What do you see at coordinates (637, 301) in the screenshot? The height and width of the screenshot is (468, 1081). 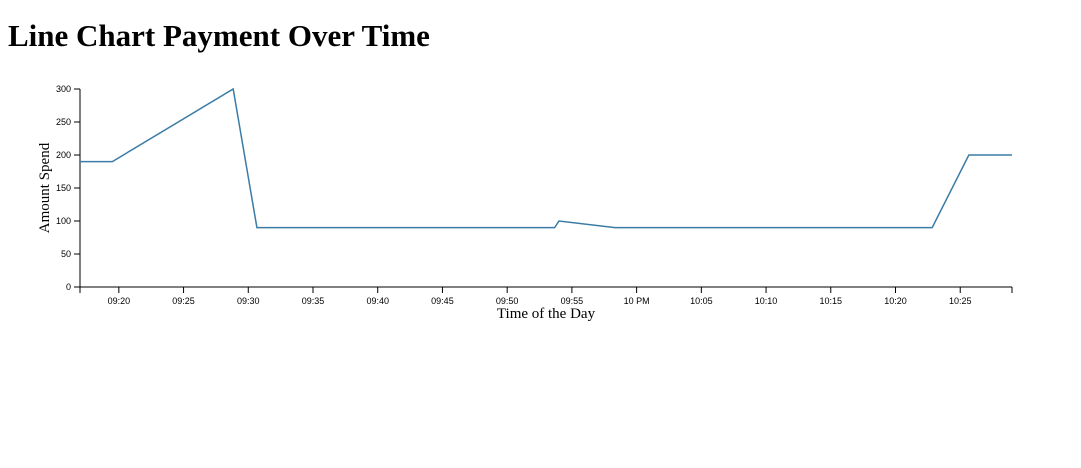 I see `x-tick-label: 10 PM` at bounding box center [637, 301].